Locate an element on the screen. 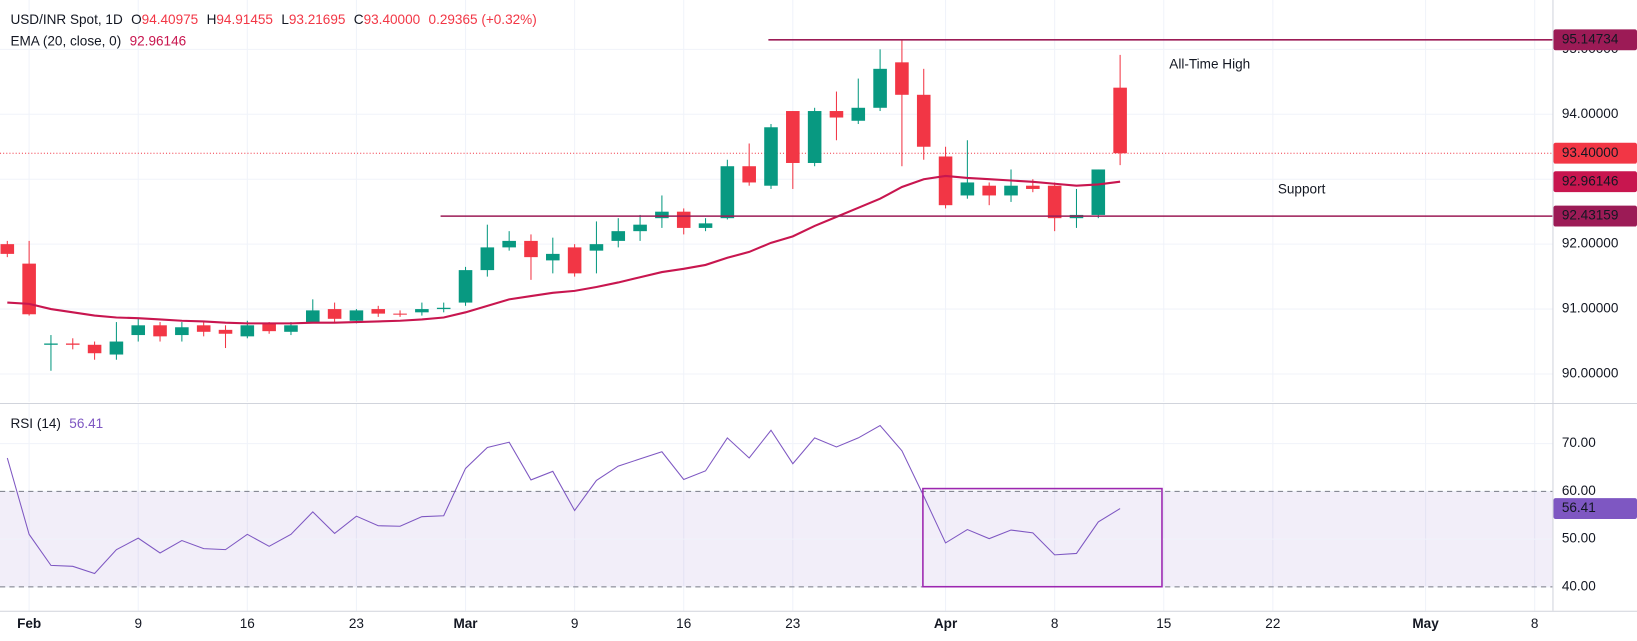  x-tick-label: 15 is located at coordinates (1163, 623).